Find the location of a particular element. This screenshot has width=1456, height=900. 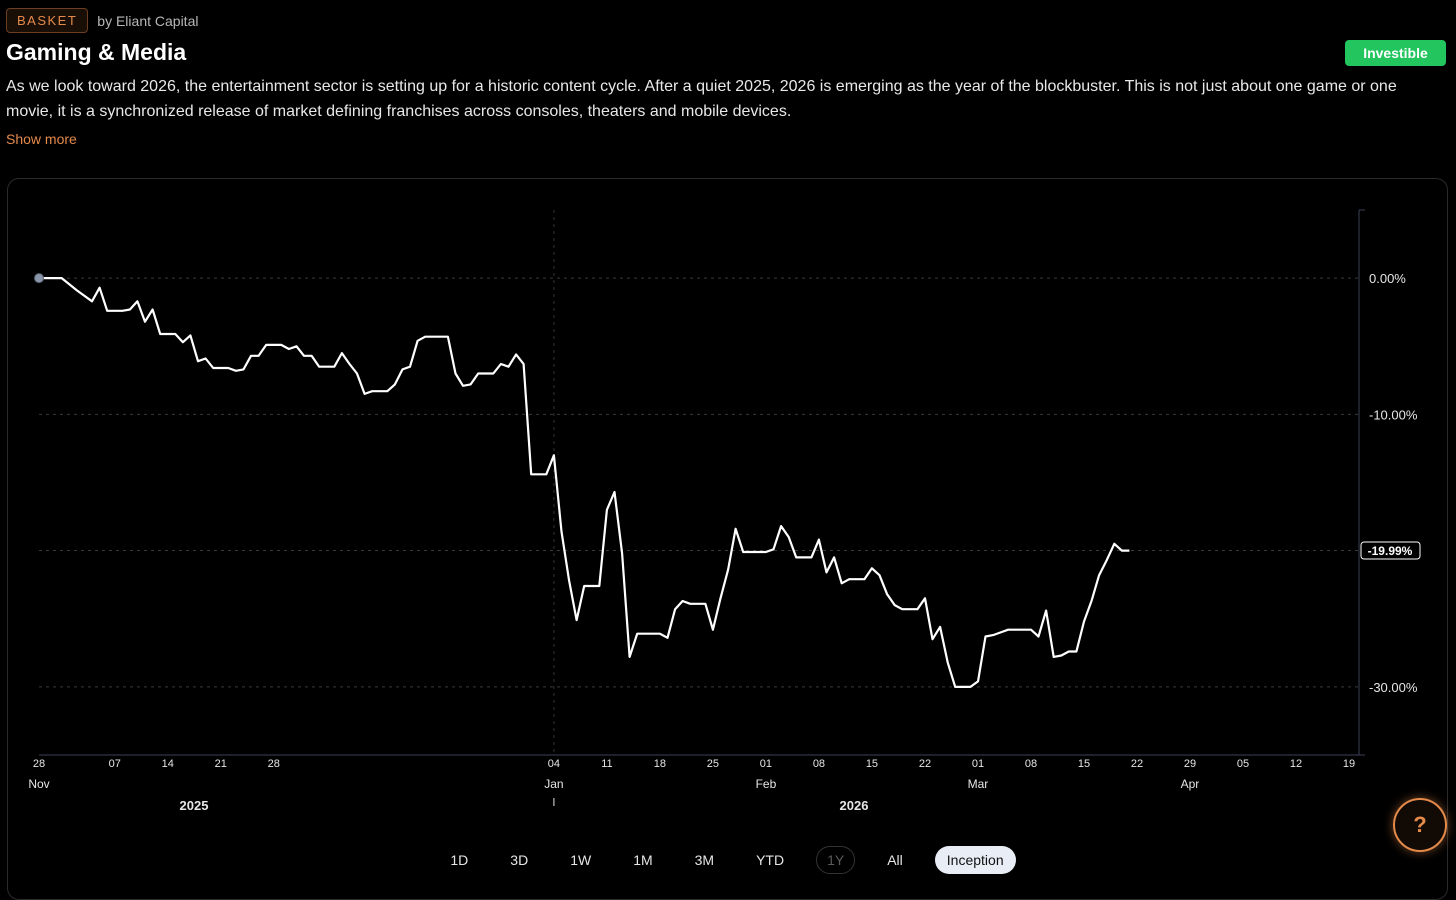

range-1m: 1M is located at coordinates (642, 860).